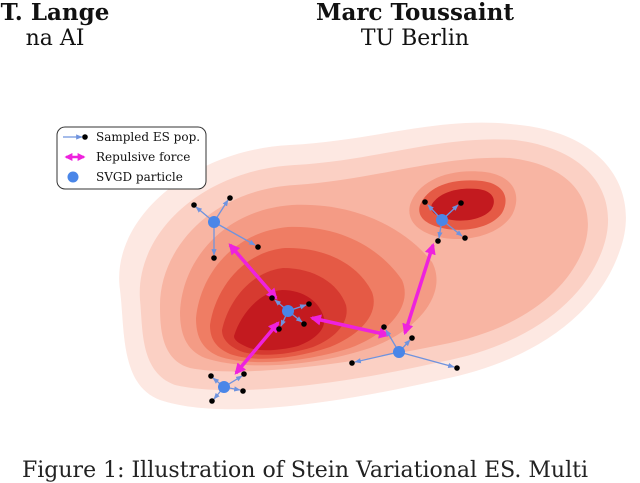 The width and height of the screenshot is (640, 483). I want to click on author-block-left: T. Lange na AI, so click(77, 26).